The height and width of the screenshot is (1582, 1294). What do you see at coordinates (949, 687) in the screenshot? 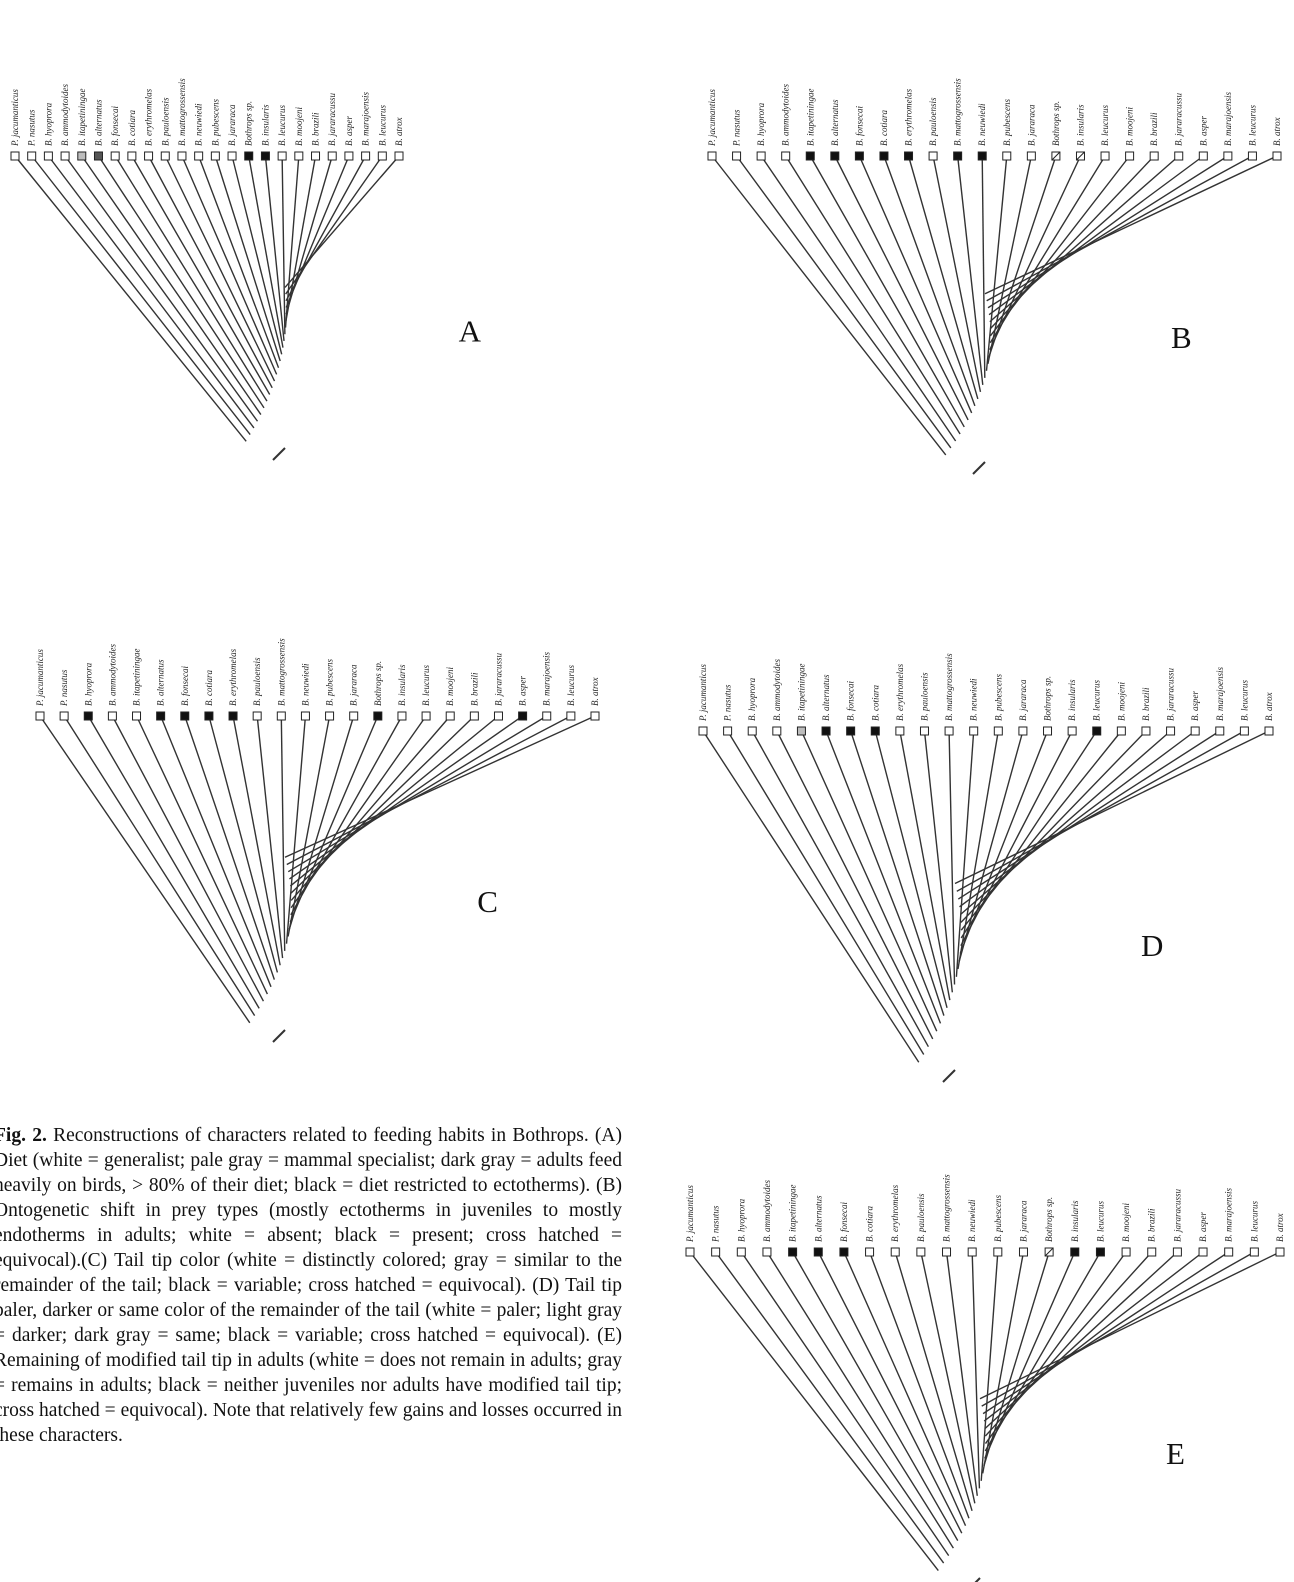
I see `taxon-label: B. mattogrossensis` at bounding box center [949, 687].